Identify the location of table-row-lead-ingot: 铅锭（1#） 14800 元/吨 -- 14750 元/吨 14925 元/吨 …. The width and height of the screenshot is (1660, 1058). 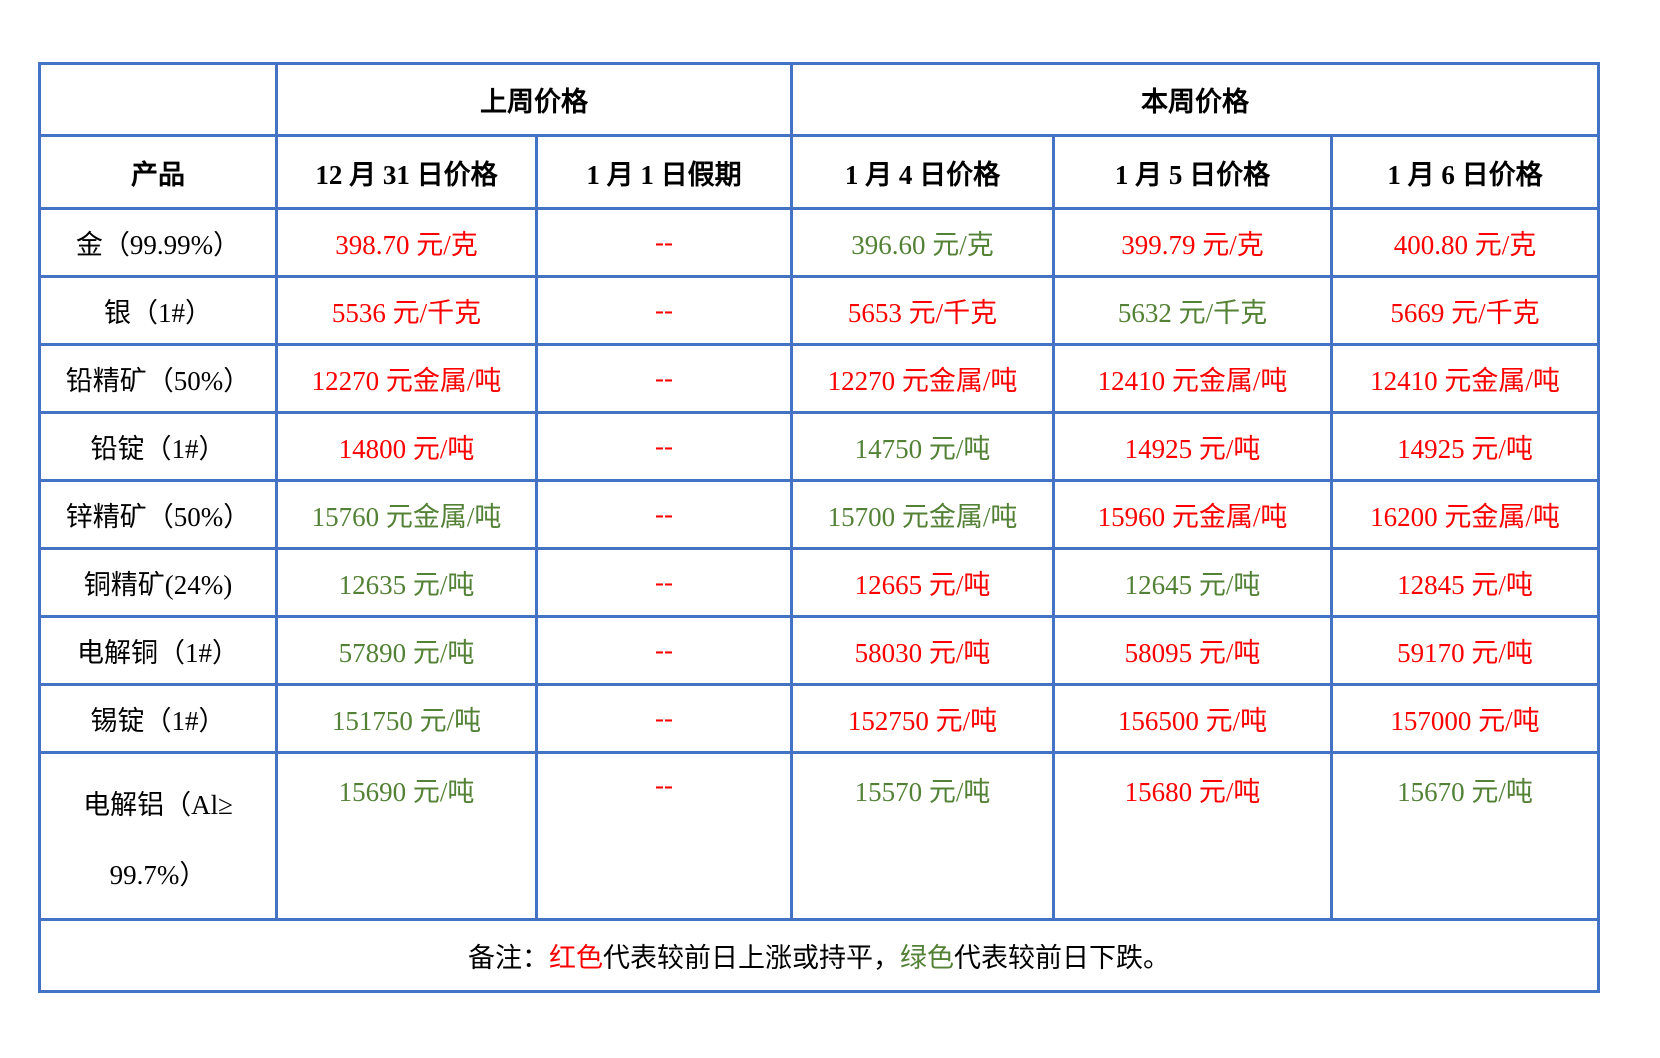
(819, 446).